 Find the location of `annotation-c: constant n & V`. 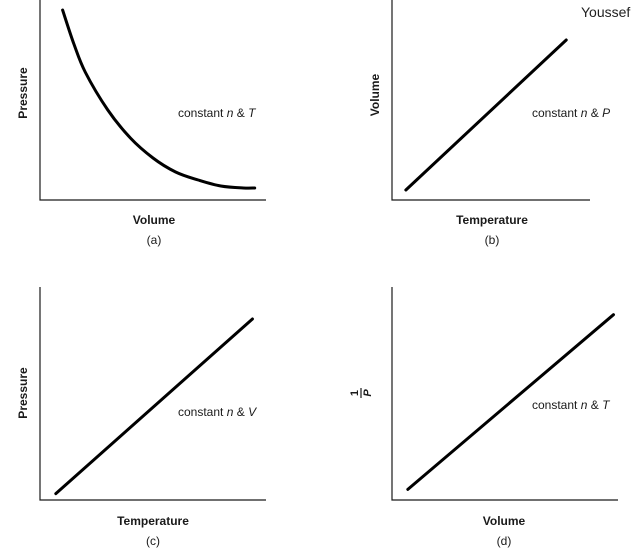

annotation-c: constant n & V is located at coordinates (217, 412).